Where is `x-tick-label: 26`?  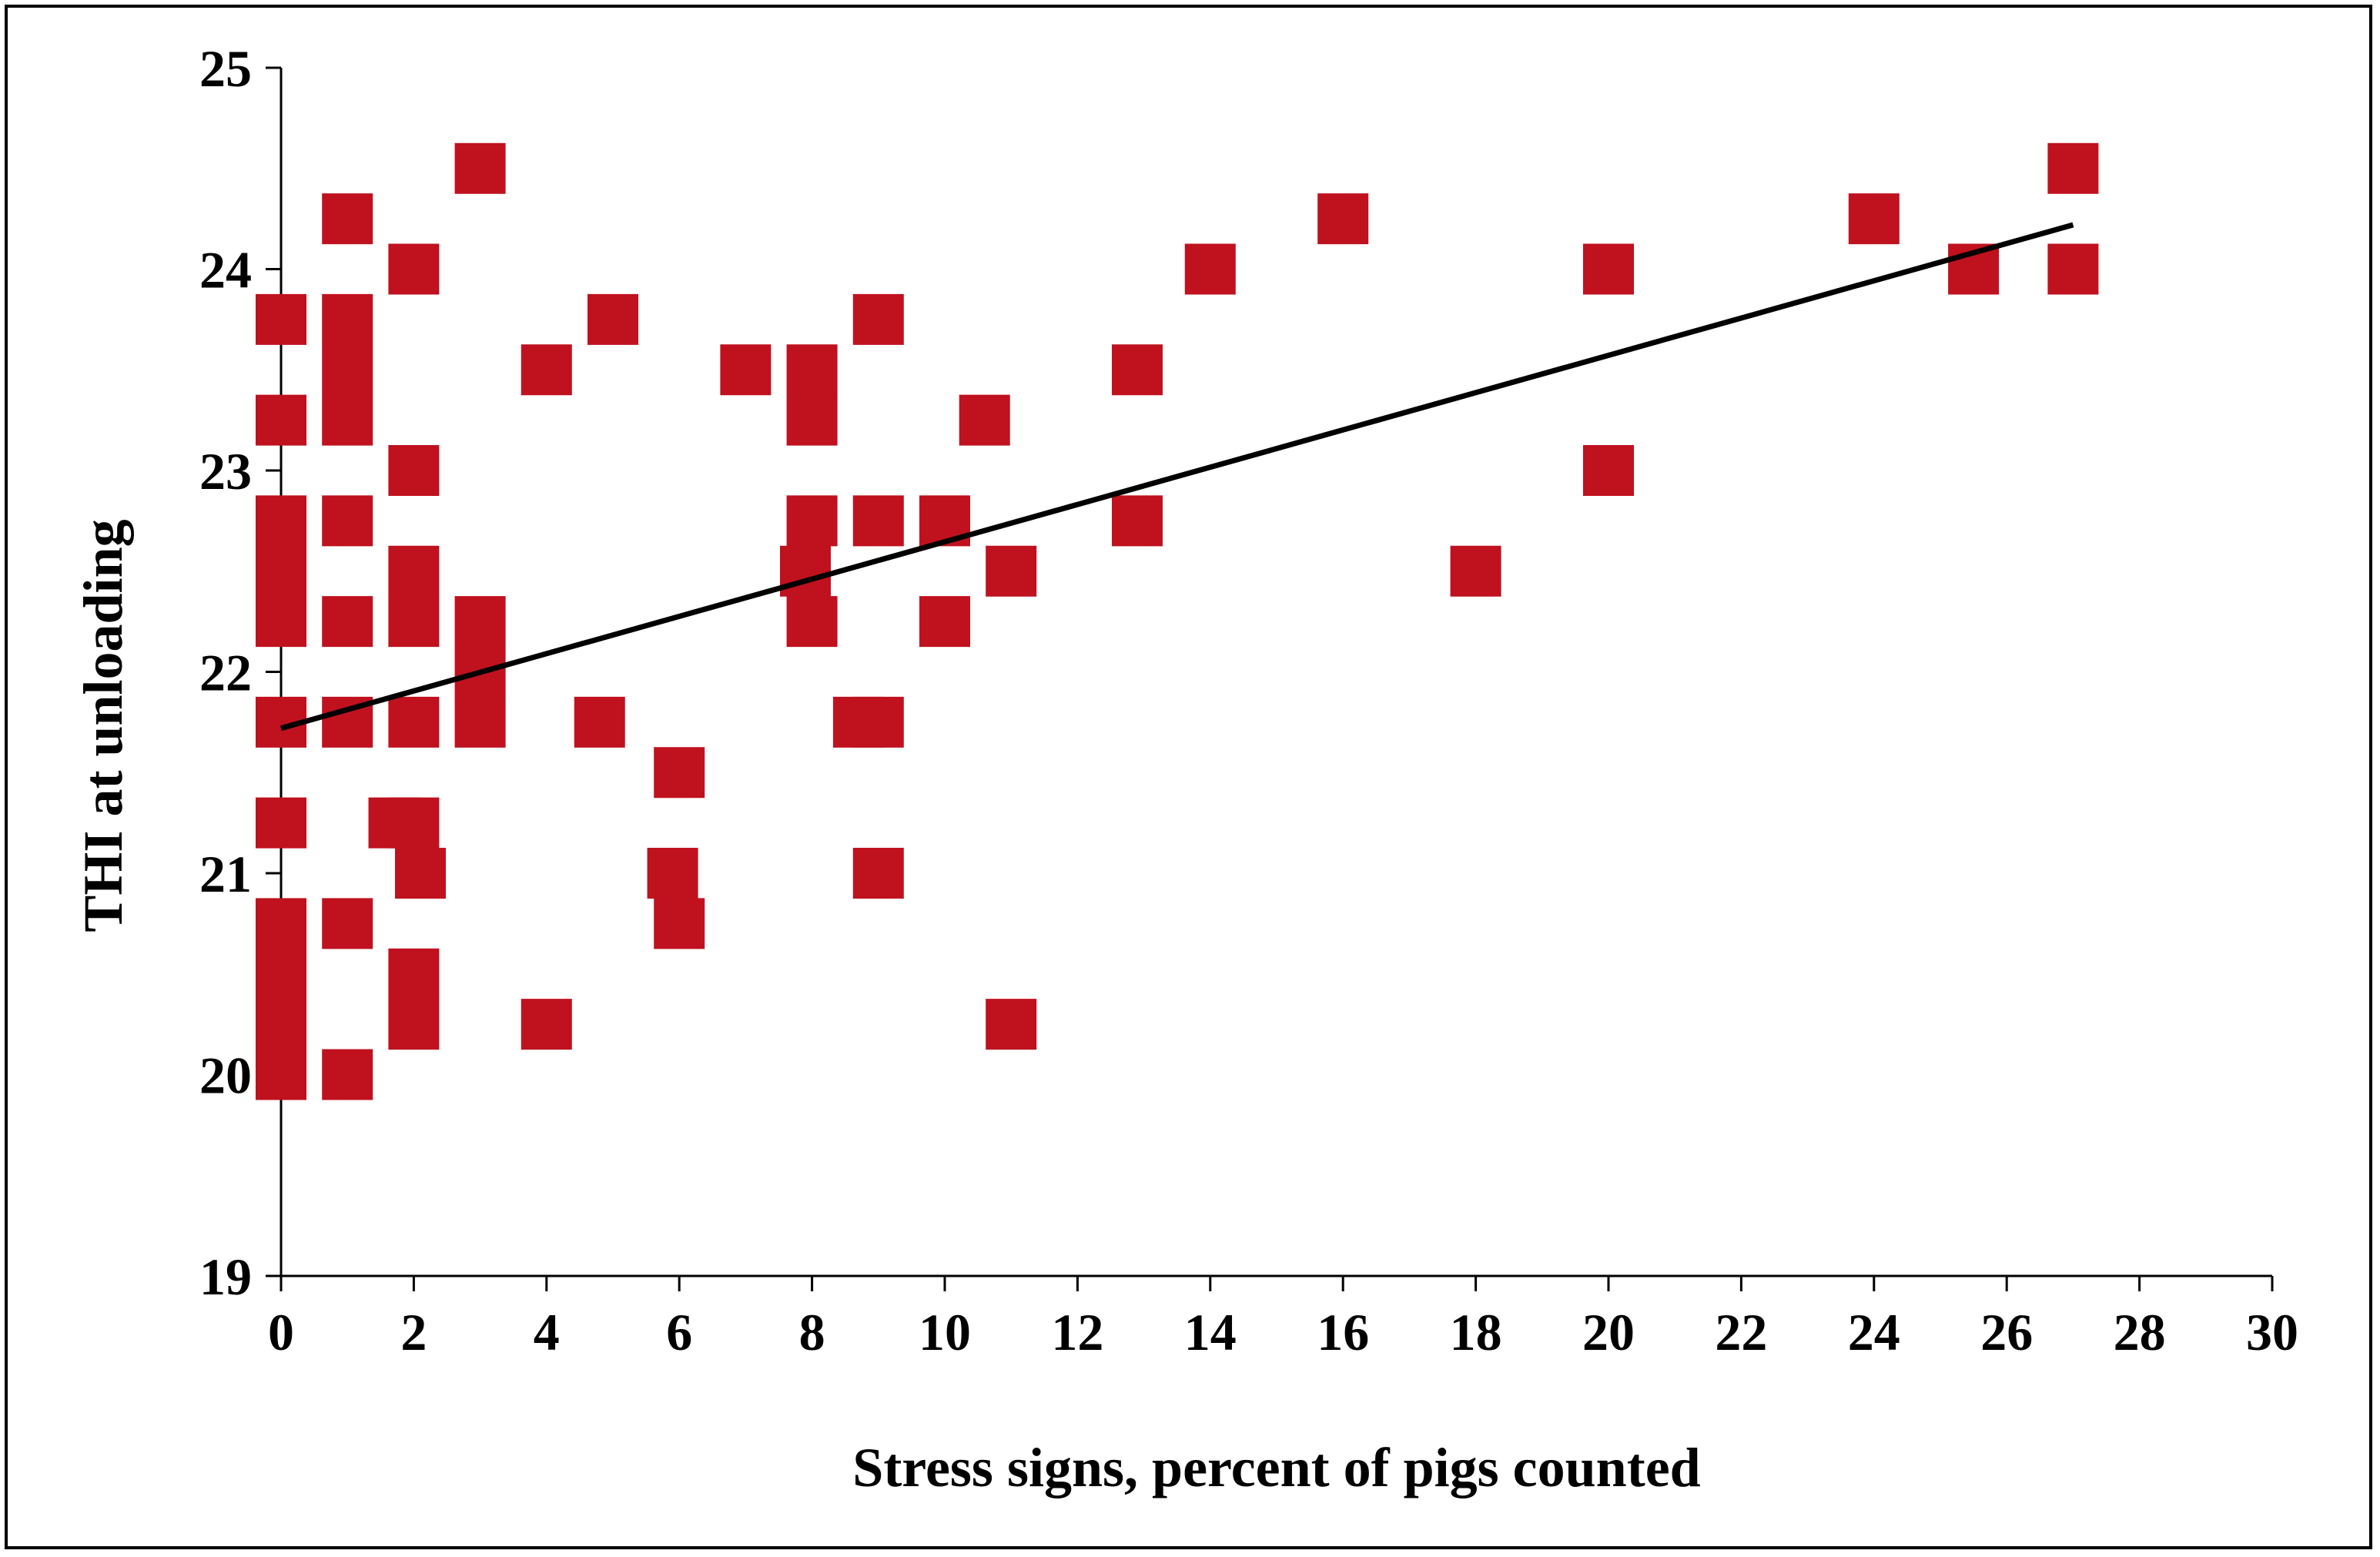 x-tick-label: 26 is located at coordinates (2006, 1332).